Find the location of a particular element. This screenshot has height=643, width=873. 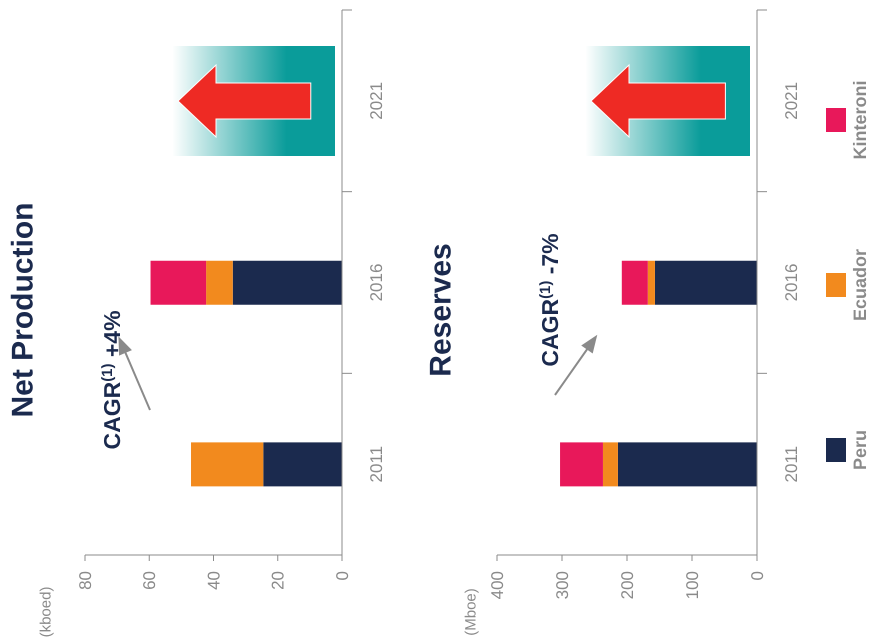

text: (kboed) is located at coordinates (45, 612).